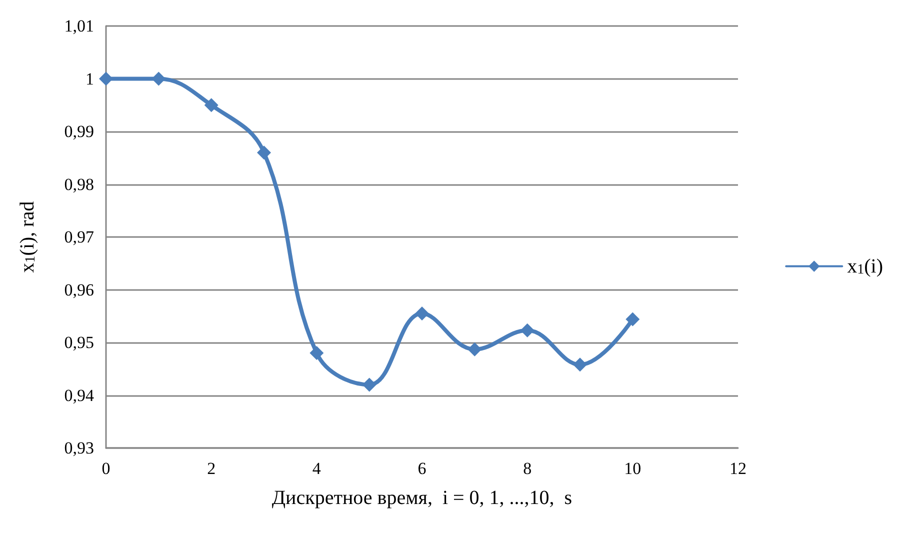 This screenshot has height=533, width=906. What do you see at coordinates (317, 468) in the screenshot?
I see `x-tick-label: 4` at bounding box center [317, 468].